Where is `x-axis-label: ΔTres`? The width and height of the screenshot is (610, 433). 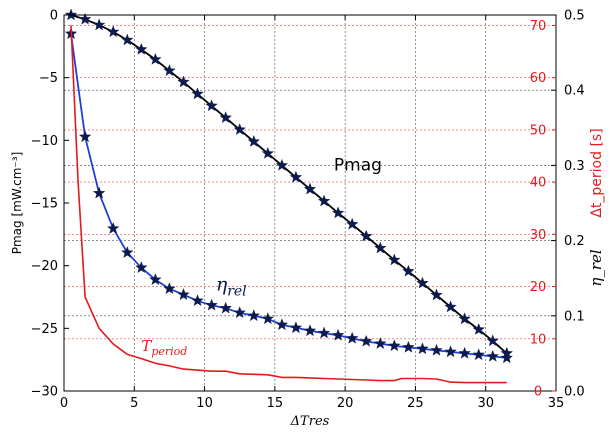 x-axis-label: ΔTres is located at coordinates (310, 421).